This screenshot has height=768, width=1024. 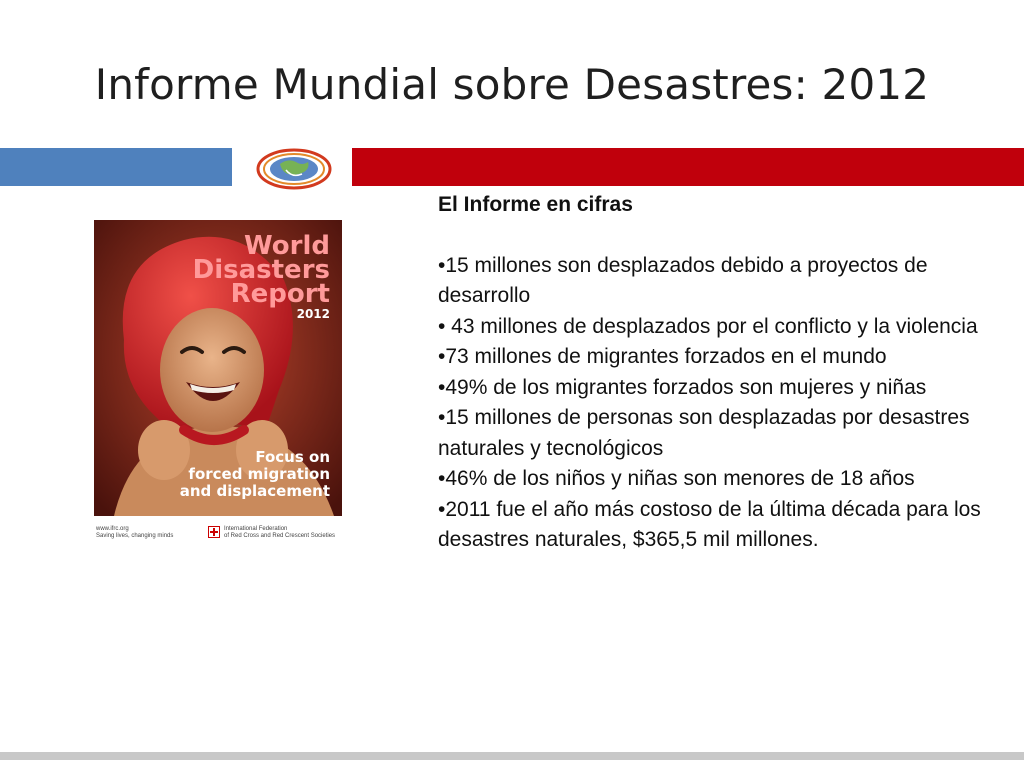 What do you see at coordinates (214, 532) in the screenshot?
I see `red-cross-icon` at bounding box center [214, 532].